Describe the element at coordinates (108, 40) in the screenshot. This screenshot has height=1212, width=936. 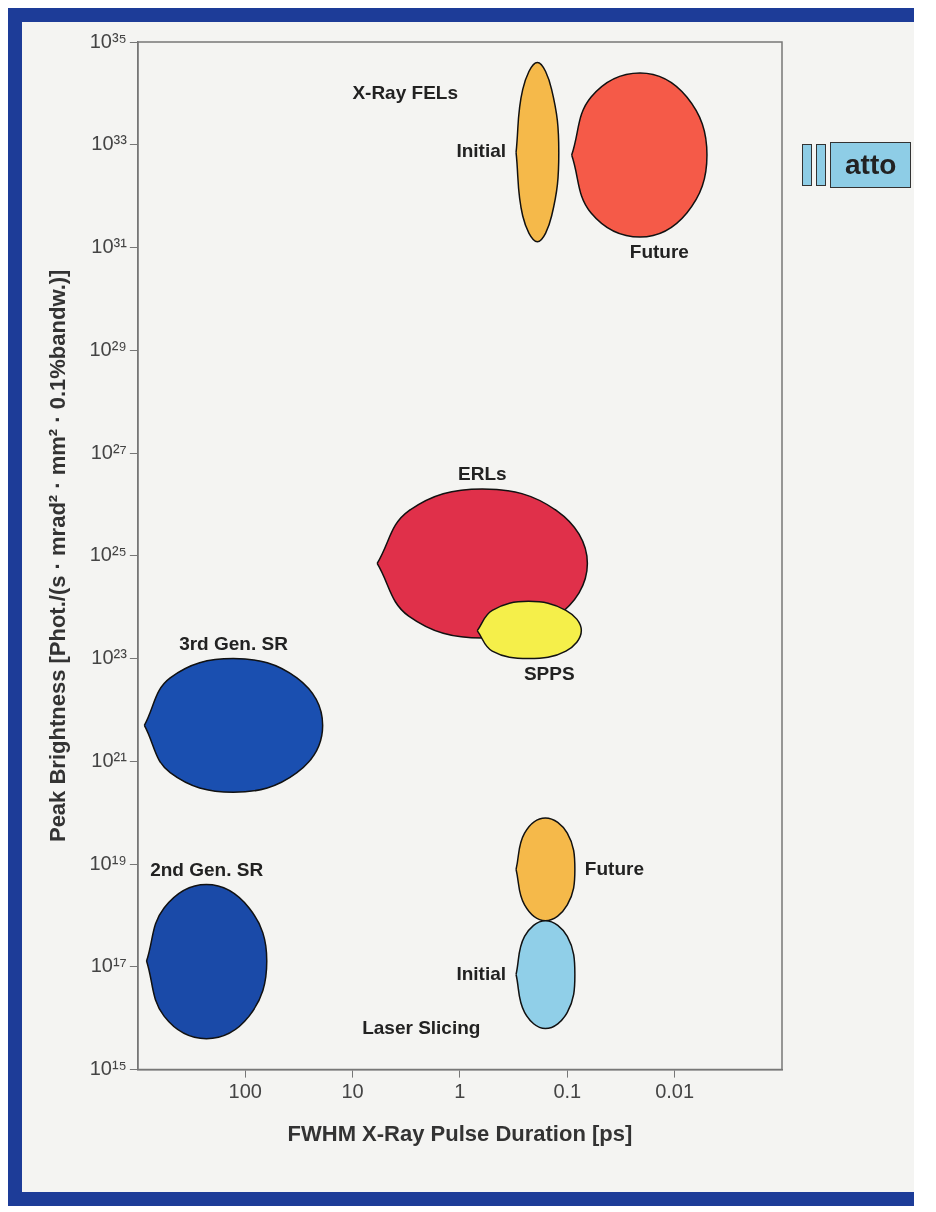
I see `y-tick-label: 10³⁵` at that location.